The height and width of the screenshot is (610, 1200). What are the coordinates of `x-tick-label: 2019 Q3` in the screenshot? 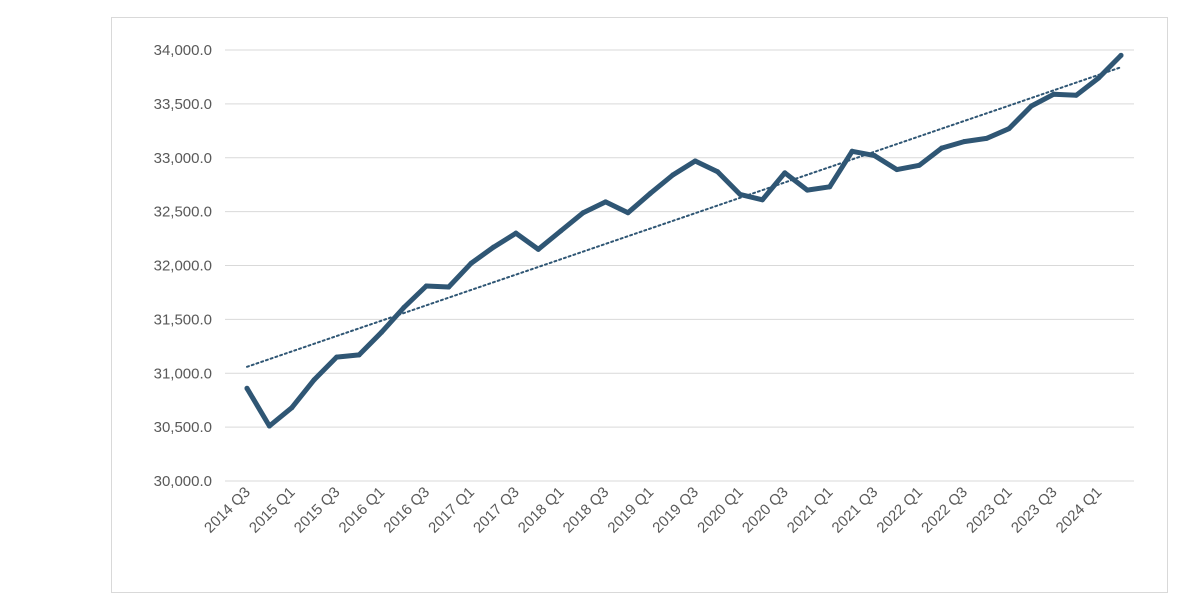 It's located at (675, 510).